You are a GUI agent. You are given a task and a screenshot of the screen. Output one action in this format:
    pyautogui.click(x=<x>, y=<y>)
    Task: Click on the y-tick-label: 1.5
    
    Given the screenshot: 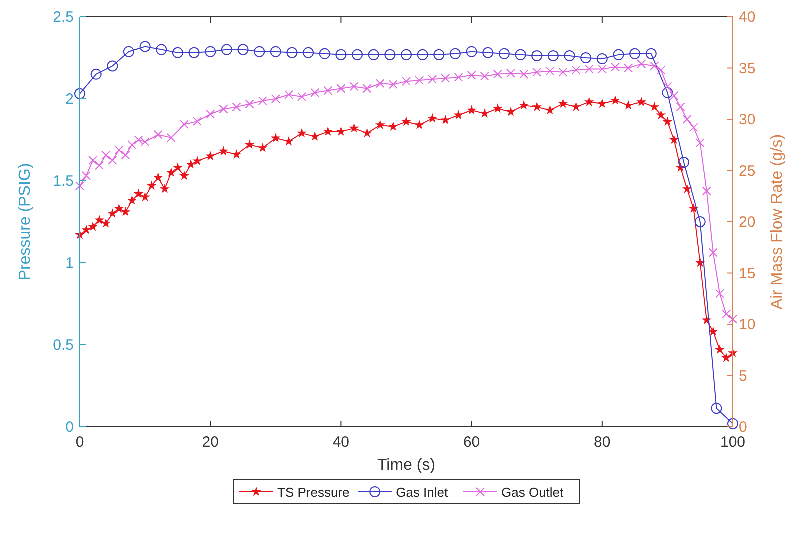 What is the action you would take?
    pyautogui.click(x=63, y=181)
    